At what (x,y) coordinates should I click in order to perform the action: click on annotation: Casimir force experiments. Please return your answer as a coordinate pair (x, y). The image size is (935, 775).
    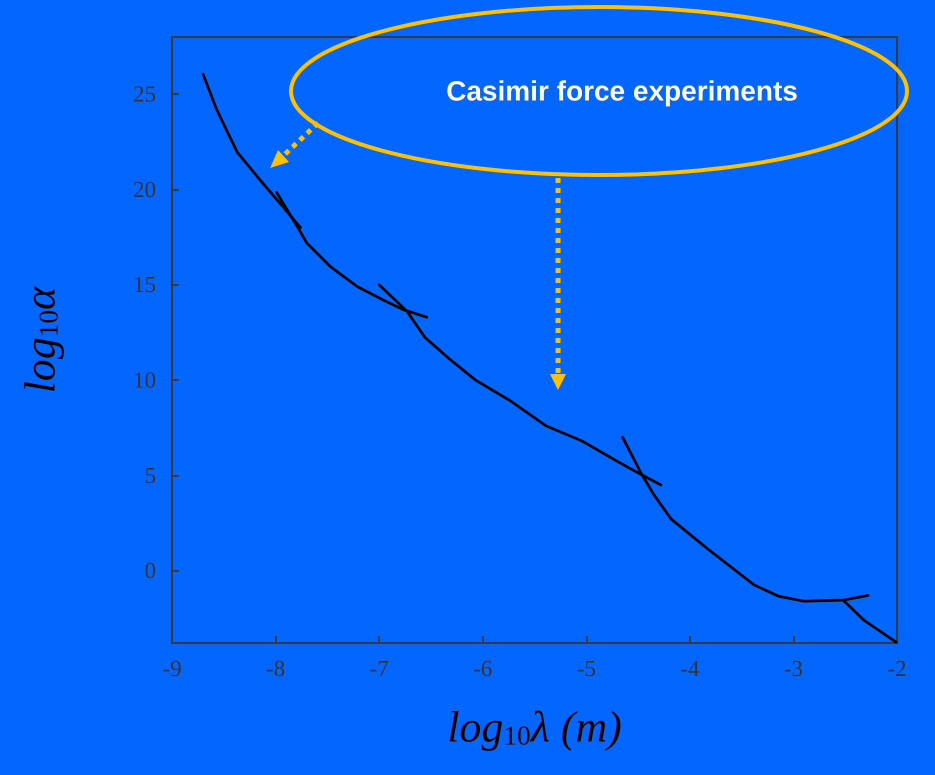
    Looking at the image, I should click on (622, 91).